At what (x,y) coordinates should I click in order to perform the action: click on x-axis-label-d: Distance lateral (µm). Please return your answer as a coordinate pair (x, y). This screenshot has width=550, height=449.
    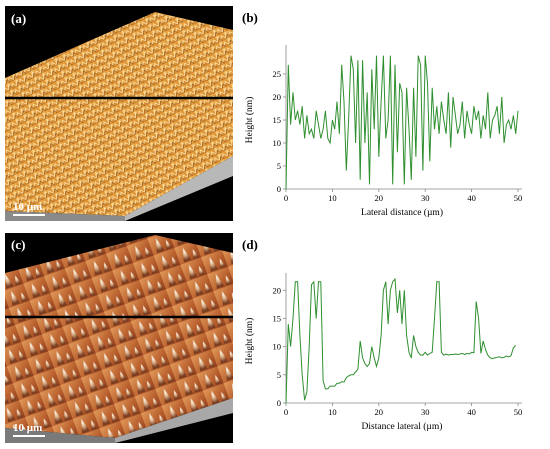
    Looking at the image, I should click on (402, 426).